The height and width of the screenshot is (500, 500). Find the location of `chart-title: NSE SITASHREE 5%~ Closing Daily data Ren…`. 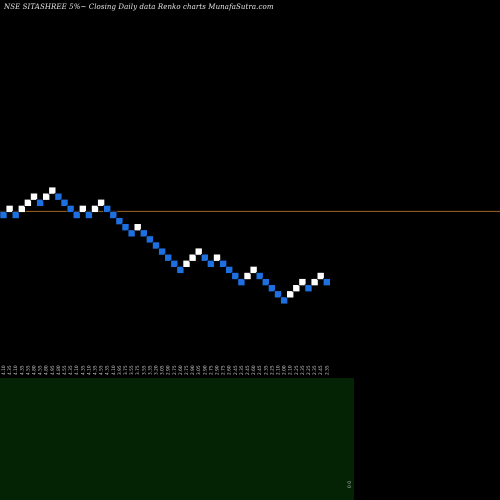

chart-title: NSE SITASHREE 5%~ Closing Daily data Ren… is located at coordinates (139, 7).